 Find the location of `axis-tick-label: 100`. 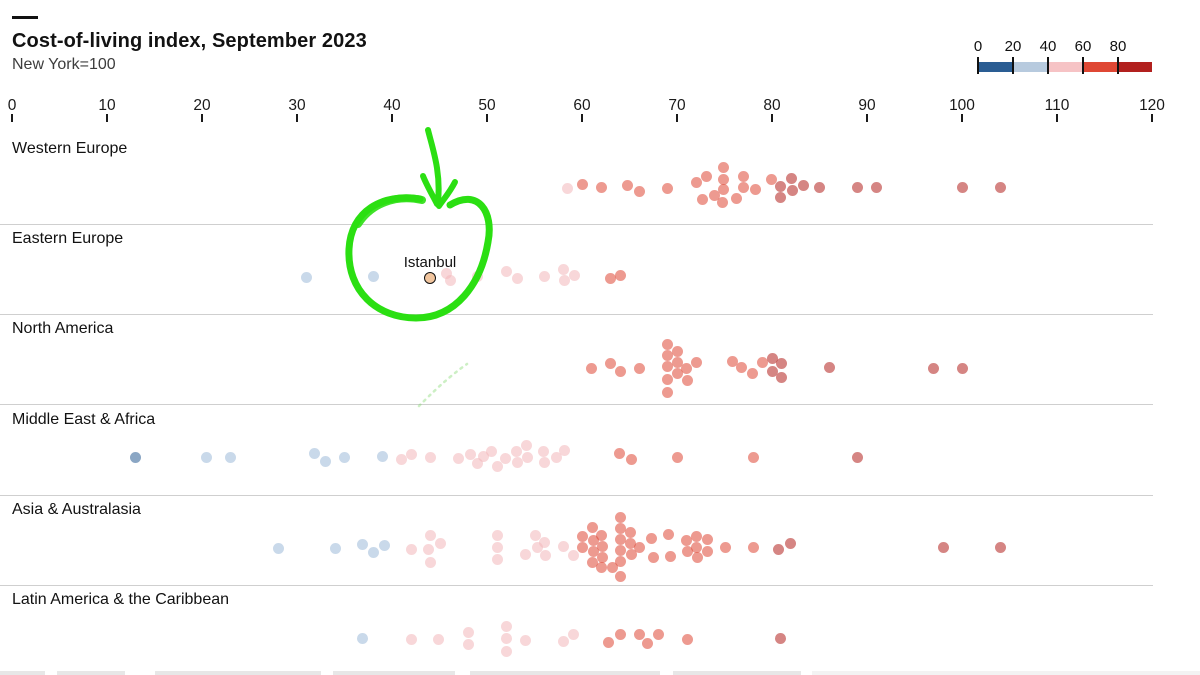

axis-tick-label: 100 is located at coordinates (962, 105).